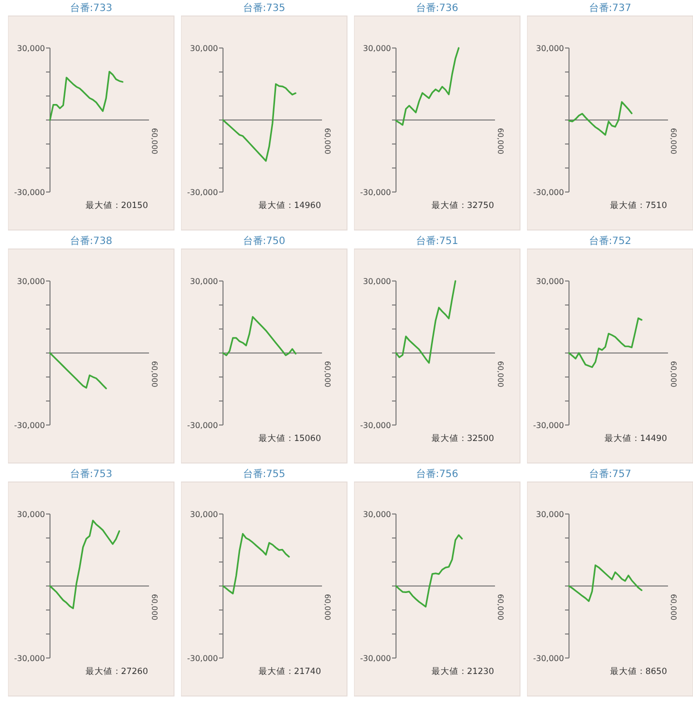  What do you see at coordinates (463, 205) in the screenshot?
I see `text: 最大値 : 32750` at bounding box center [463, 205].